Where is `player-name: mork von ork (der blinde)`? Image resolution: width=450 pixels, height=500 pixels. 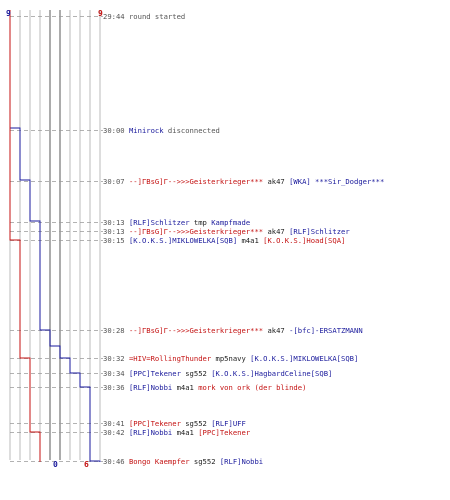 player-name: mork von ork (der blinde) is located at coordinates (252, 387).